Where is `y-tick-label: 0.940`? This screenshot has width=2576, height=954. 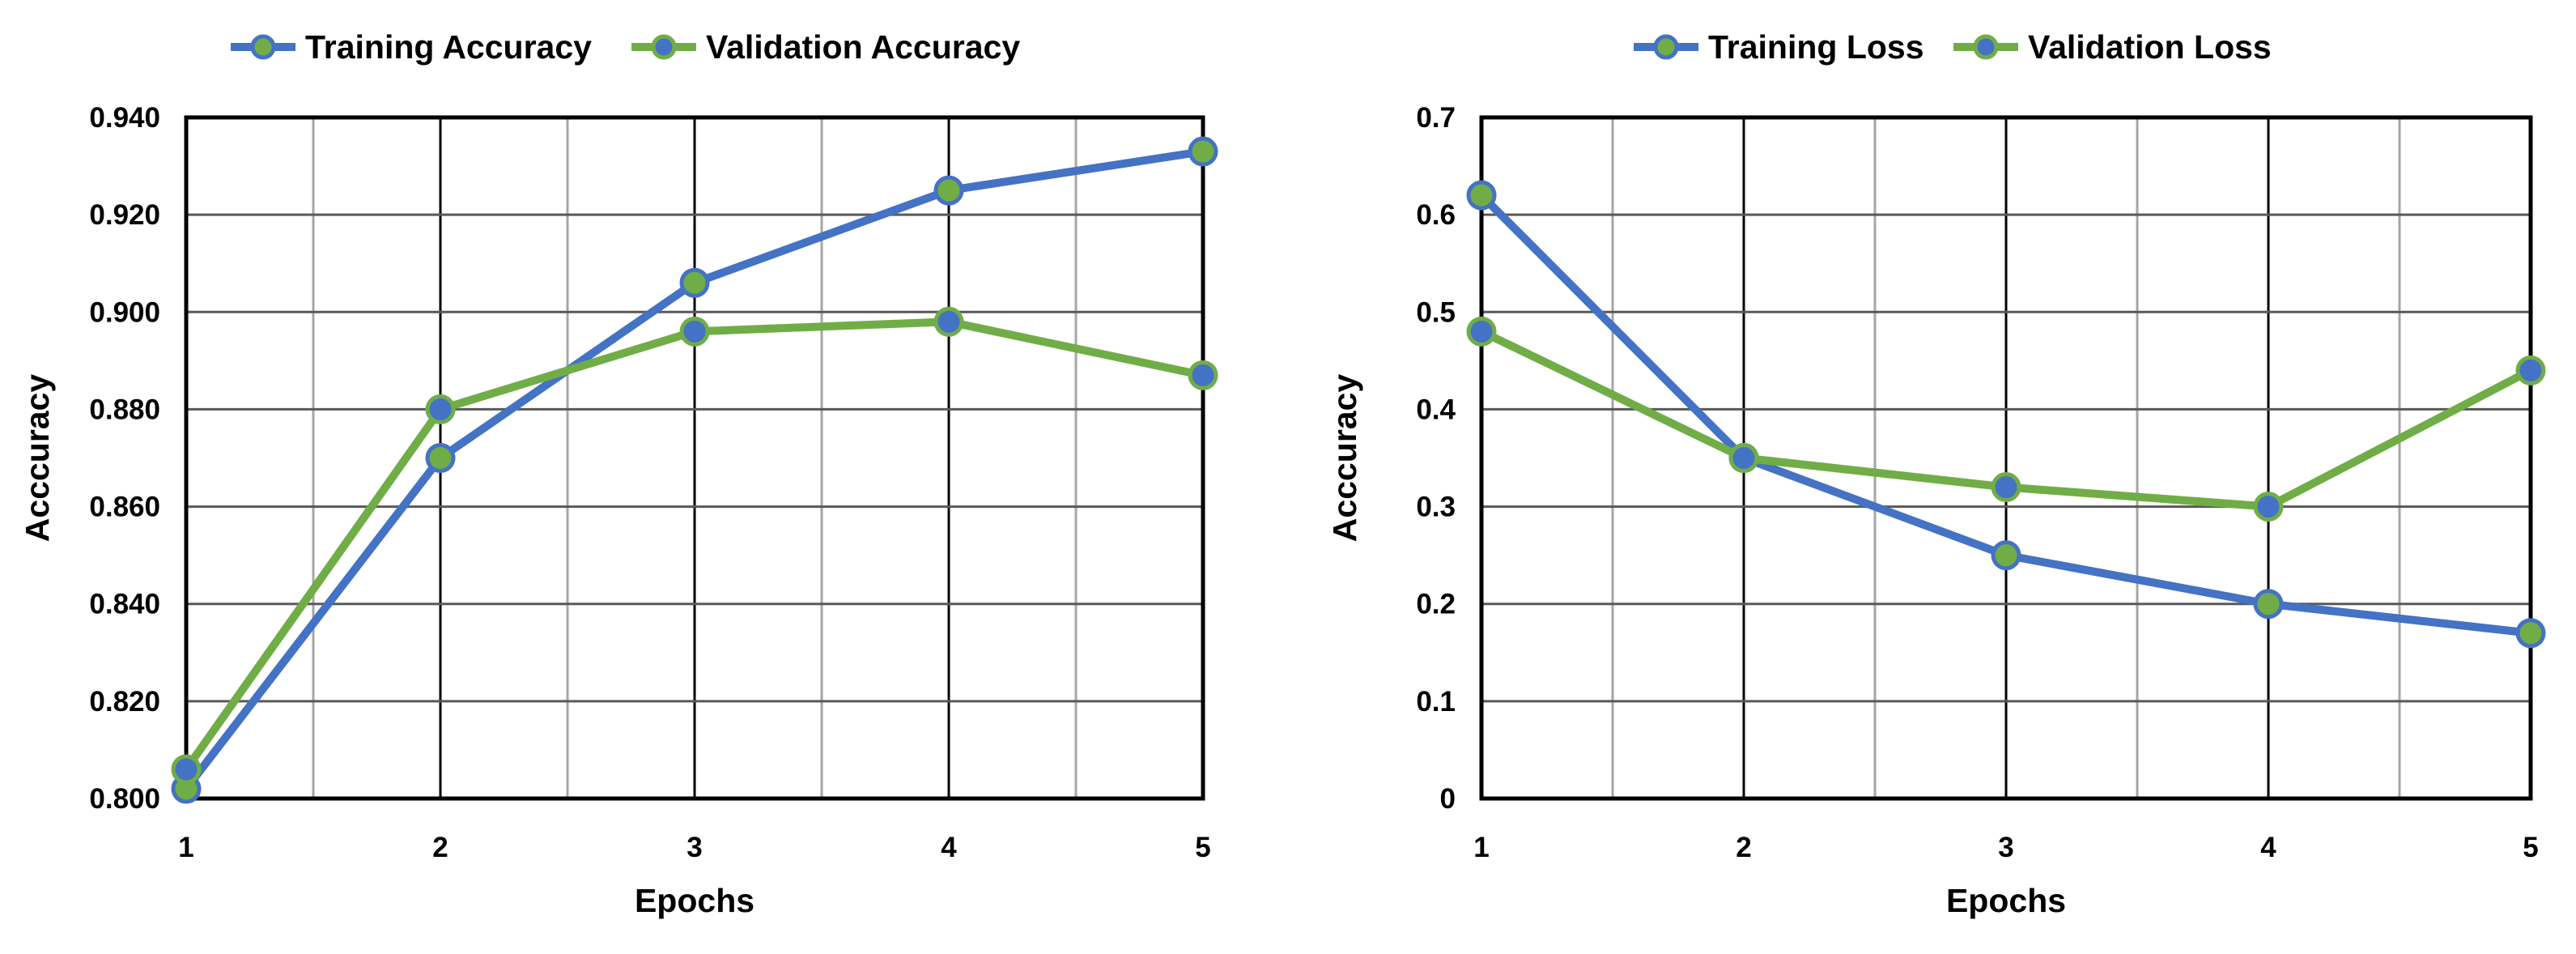 y-tick-label: 0.940 is located at coordinates (124, 118).